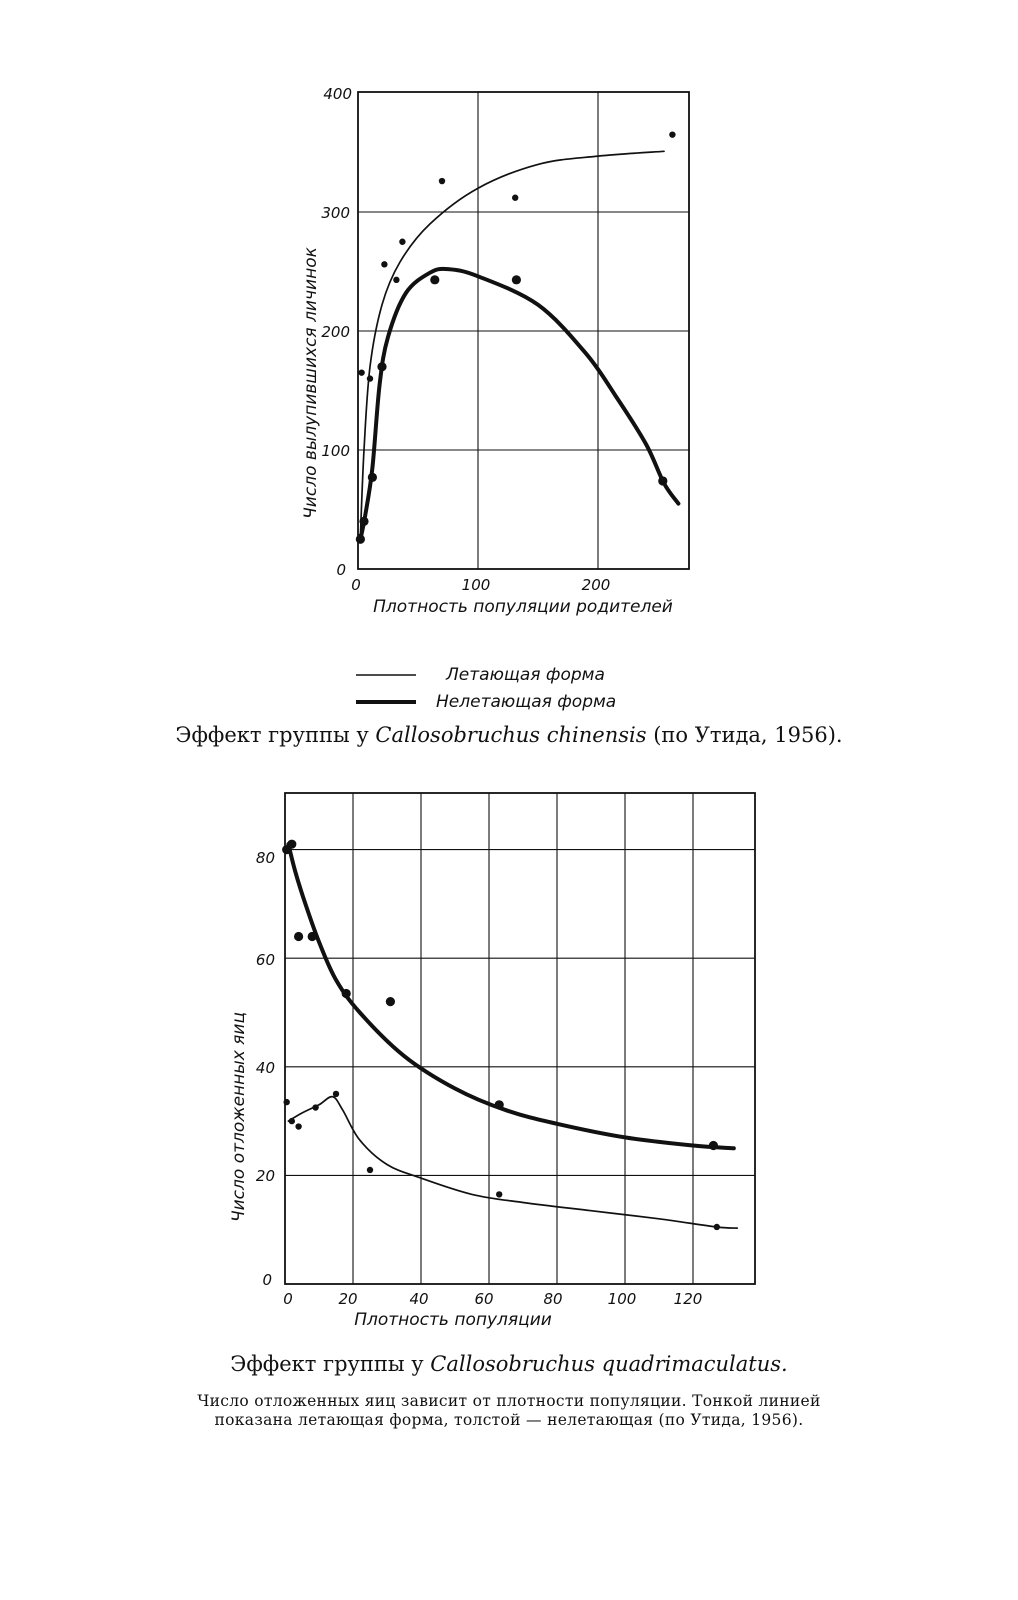  What do you see at coordinates (525, 675) in the screenshot?
I see `legend-label: Летающая форма` at bounding box center [525, 675].